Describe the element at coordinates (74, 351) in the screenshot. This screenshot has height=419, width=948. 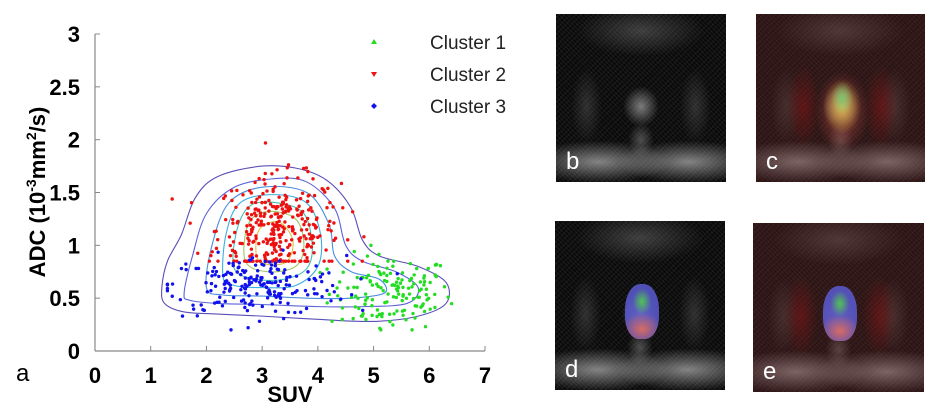
I see `y-tick-label: 0` at that location.